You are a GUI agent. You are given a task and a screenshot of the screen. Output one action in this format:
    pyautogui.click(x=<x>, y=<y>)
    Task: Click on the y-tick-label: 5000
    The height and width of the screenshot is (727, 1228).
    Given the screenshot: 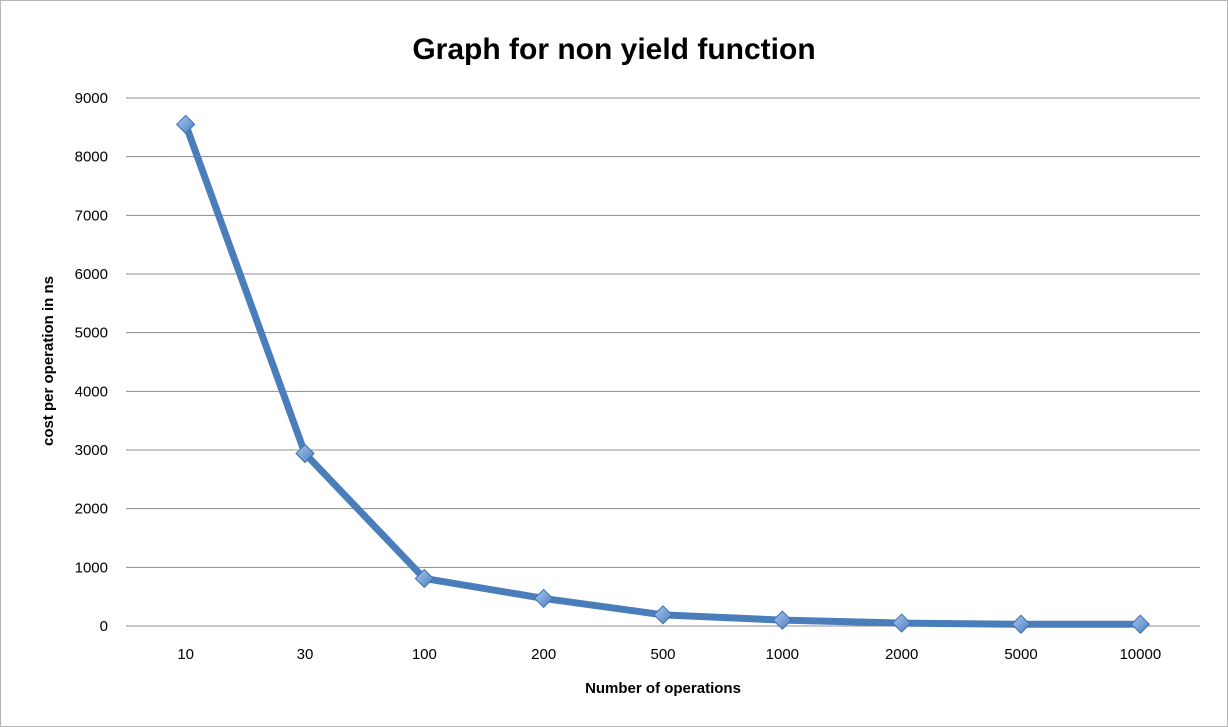 What is the action you would take?
    pyautogui.click(x=91, y=333)
    